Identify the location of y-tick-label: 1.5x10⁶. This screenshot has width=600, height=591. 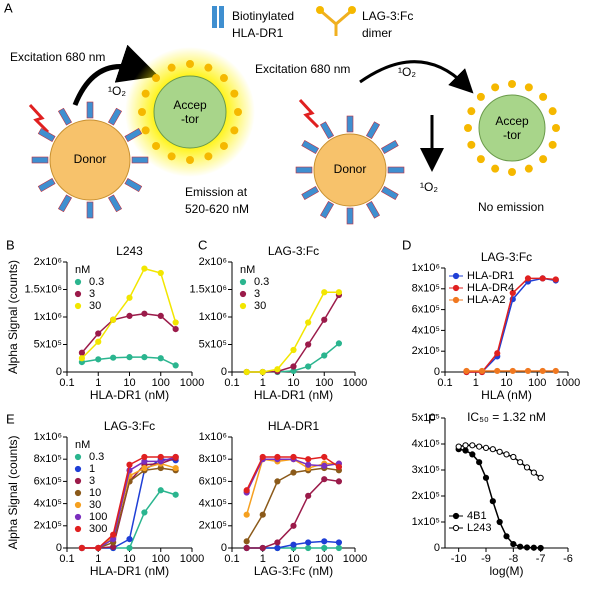
(208, 289).